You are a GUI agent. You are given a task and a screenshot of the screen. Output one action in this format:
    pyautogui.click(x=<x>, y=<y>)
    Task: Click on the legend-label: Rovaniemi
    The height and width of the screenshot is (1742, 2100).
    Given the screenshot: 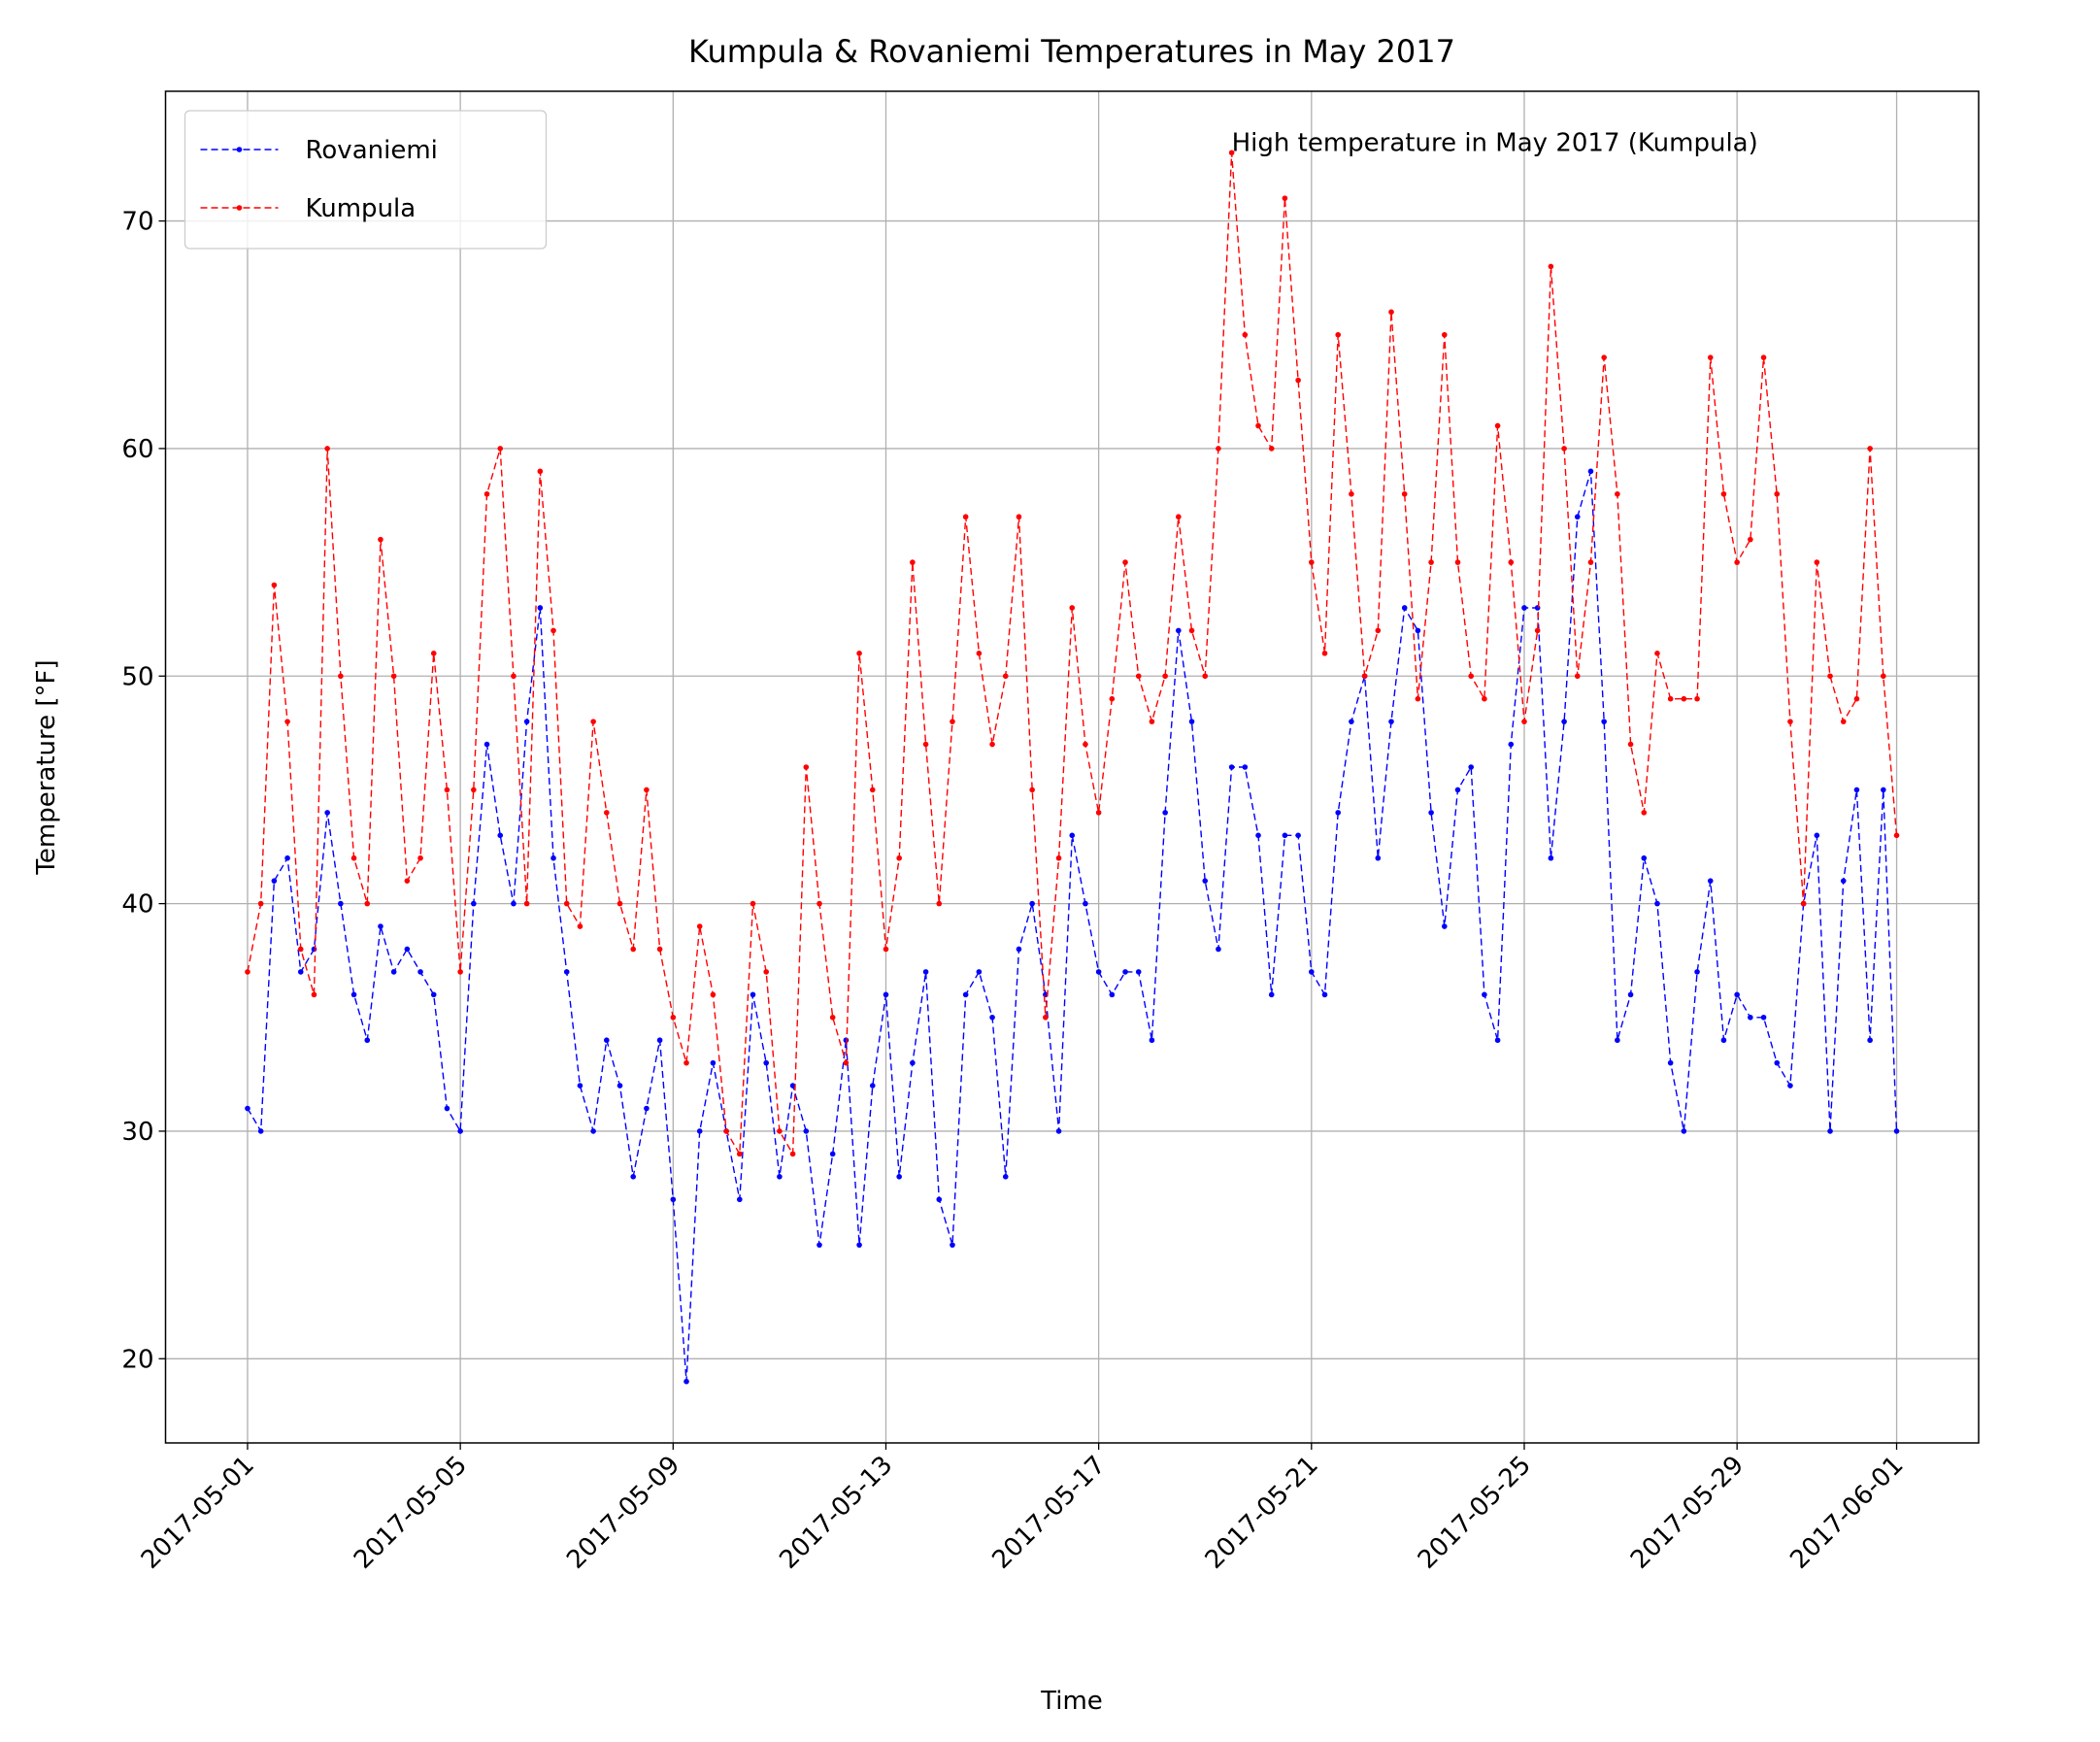 What is the action you would take?
    pyautogui.click(x=372, y=150)
    